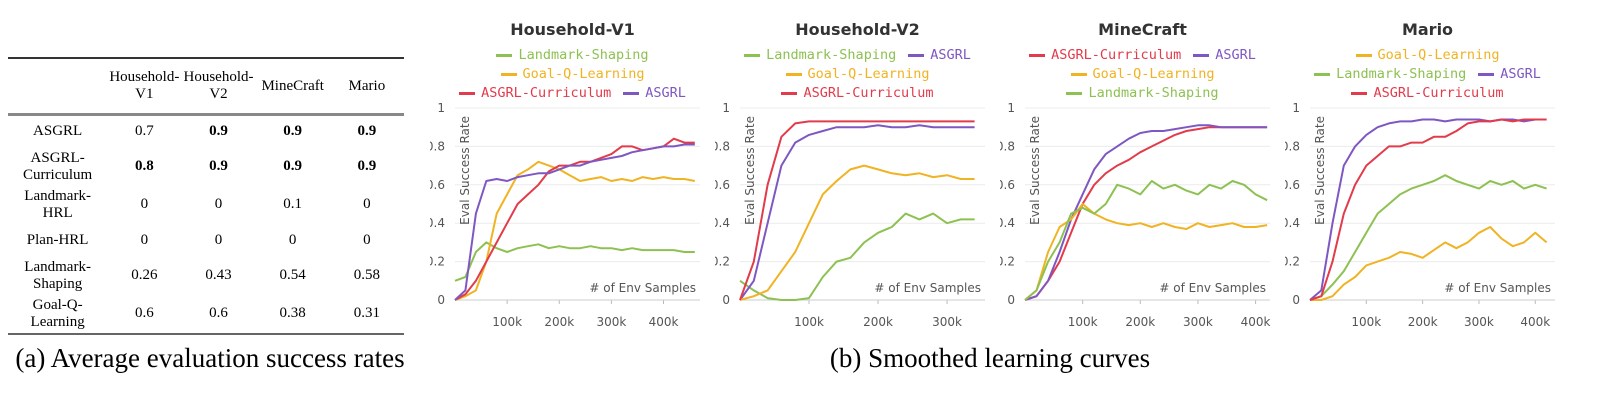  What do you see at coordinates (750, 170) in the screenshot?
I see `y-axis-label: Eval Success Rate` at bounding box center [750, 170].